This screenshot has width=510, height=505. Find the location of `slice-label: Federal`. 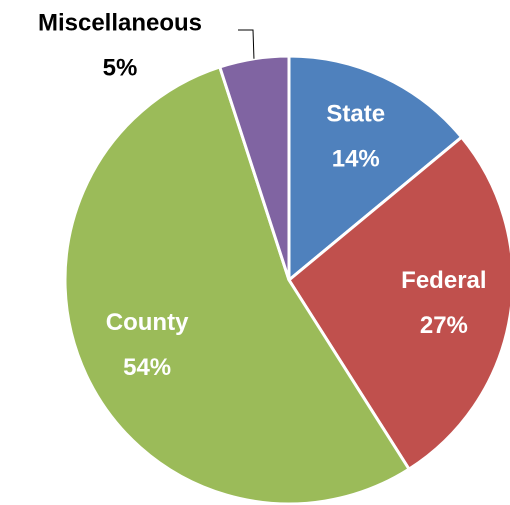

slice-label: Federal is located at coordinates (443, 280).